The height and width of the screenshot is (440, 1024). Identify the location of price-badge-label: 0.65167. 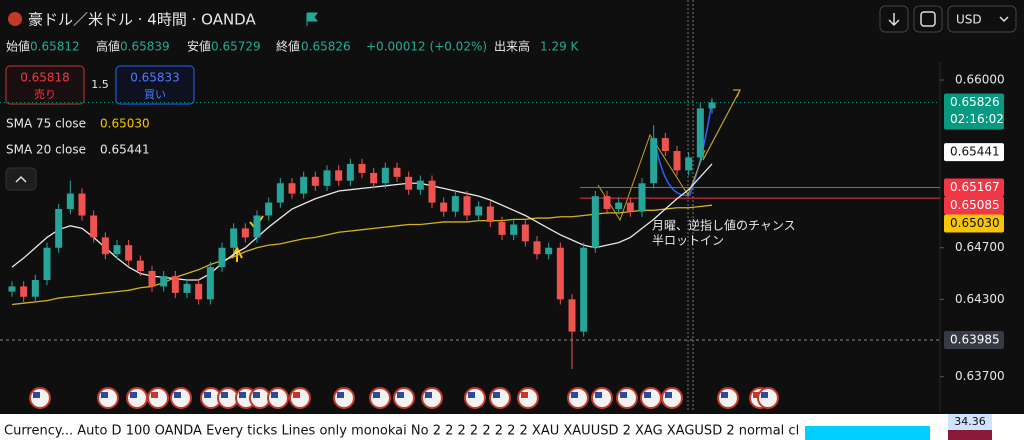
(975, 187).